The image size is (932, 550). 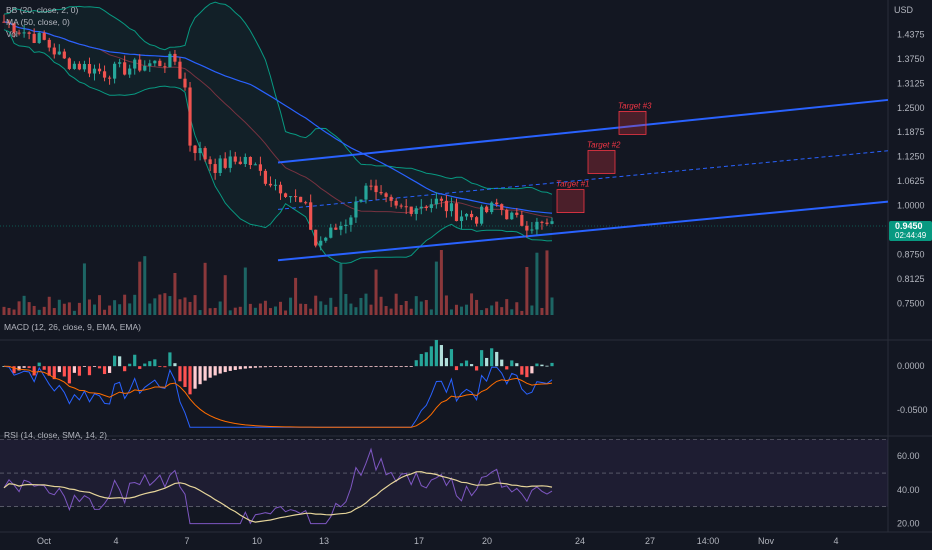 What do you see at coordinates (911, 34) in the screenshot?
I see `price-tick-label: 1.4375` at bounding box center [911, 34].